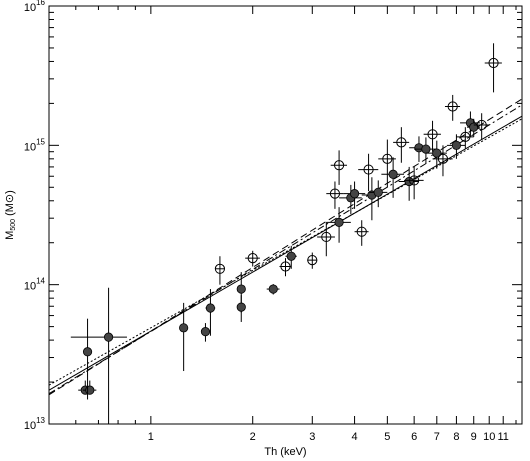 This screenshot has width=530, height=461. What do you see at coordinates (35, 7) in the screenshot?
I see `y-tick-label: 1016` at bounding box center [35, 7].